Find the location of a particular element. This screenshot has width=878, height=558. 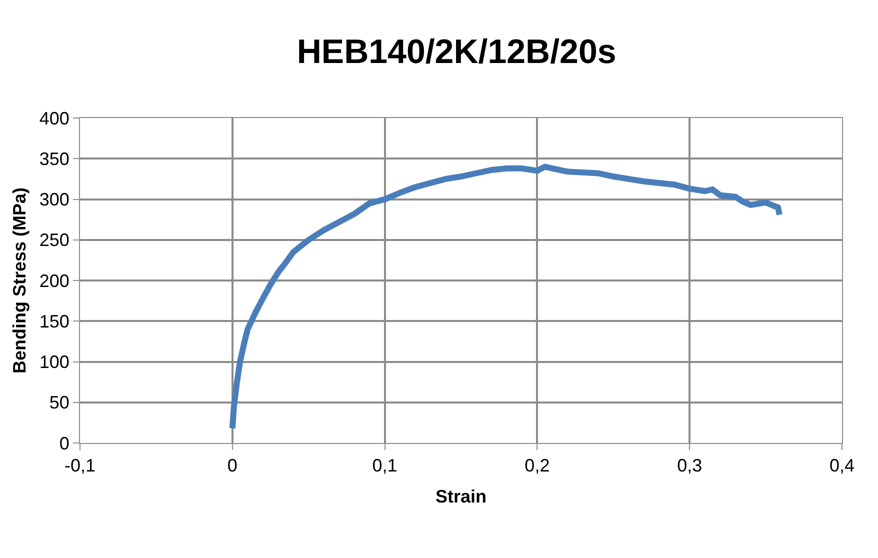

y-tick-label: 0 is located at coordinates (64, 443).